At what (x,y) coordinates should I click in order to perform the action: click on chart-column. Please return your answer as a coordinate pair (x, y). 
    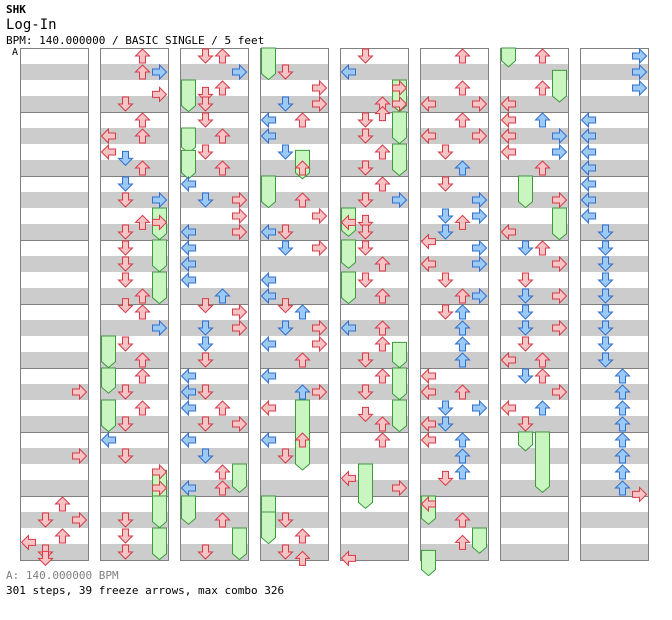
    Looking at the image, I should click on (454, 312).